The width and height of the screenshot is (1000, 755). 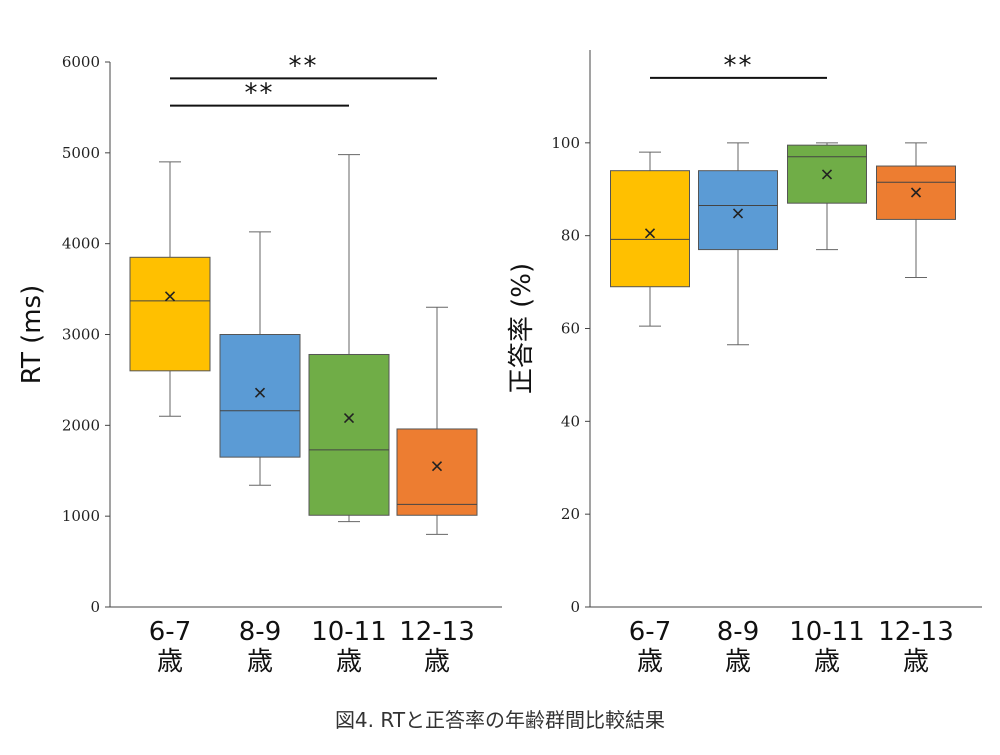 What do you see at coordinates (81, 62) in the screenshot?
I see `y-tick-label: 6000` at bounding box center [81, 62].